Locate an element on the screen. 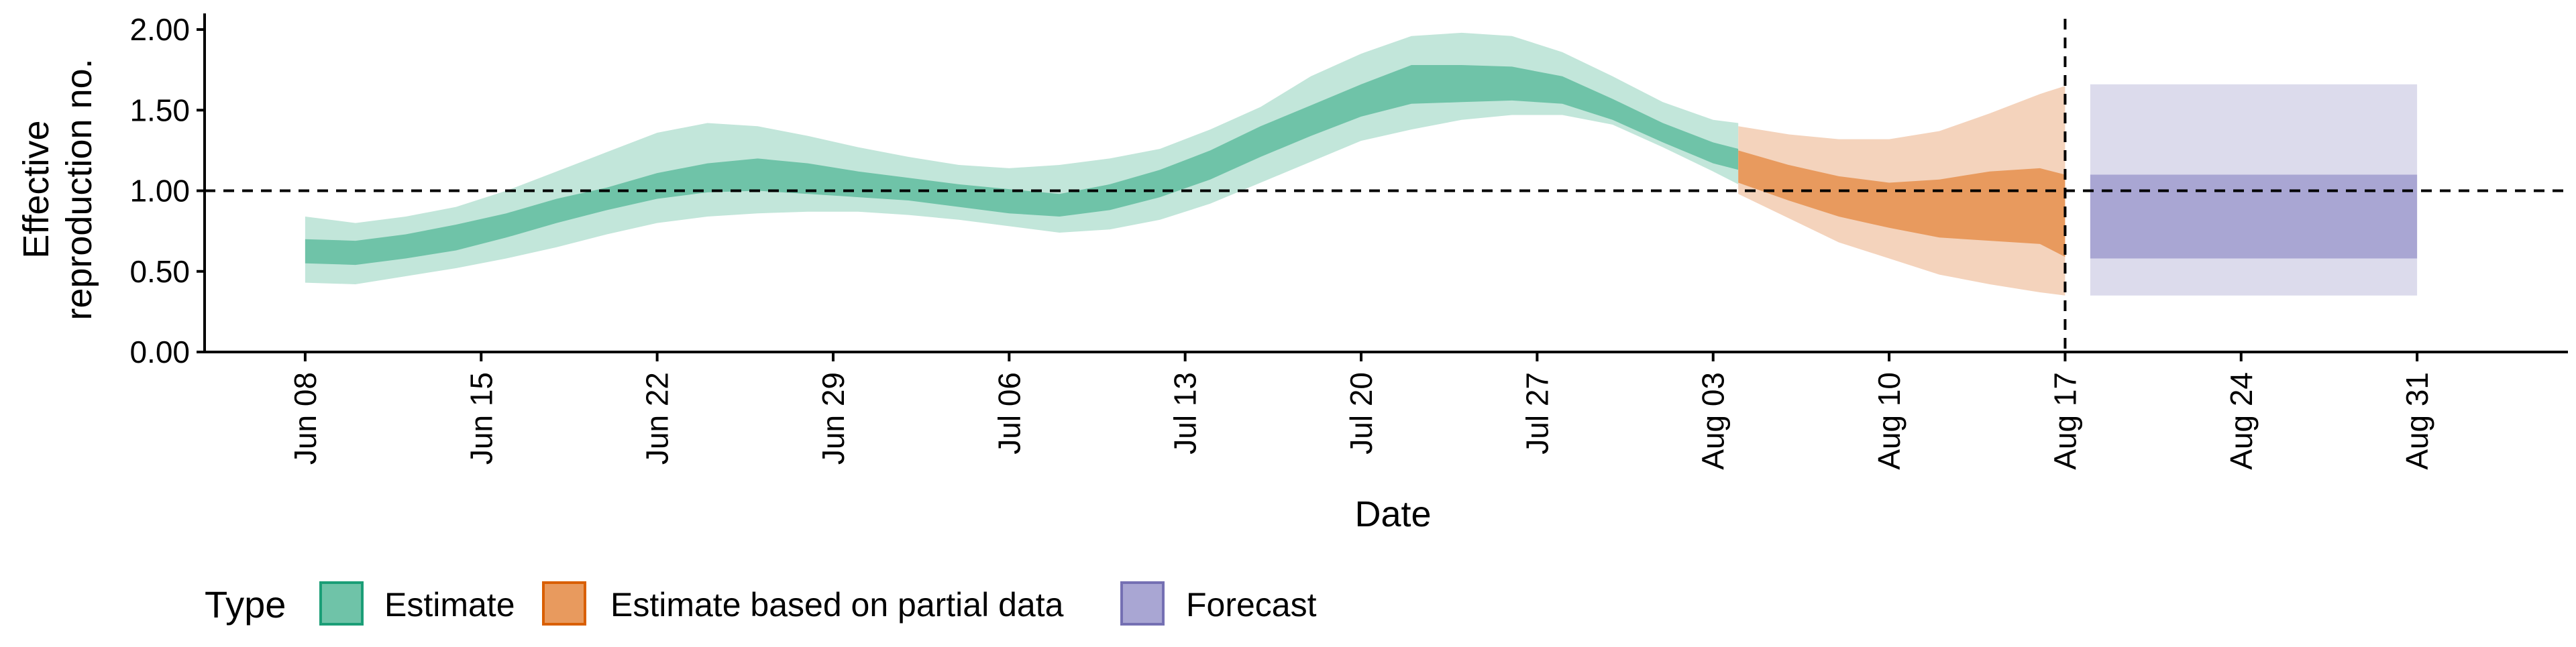 The image size is (2576, 647). legend-label: Estimate based on partial data is located at coordinates (837, 605).